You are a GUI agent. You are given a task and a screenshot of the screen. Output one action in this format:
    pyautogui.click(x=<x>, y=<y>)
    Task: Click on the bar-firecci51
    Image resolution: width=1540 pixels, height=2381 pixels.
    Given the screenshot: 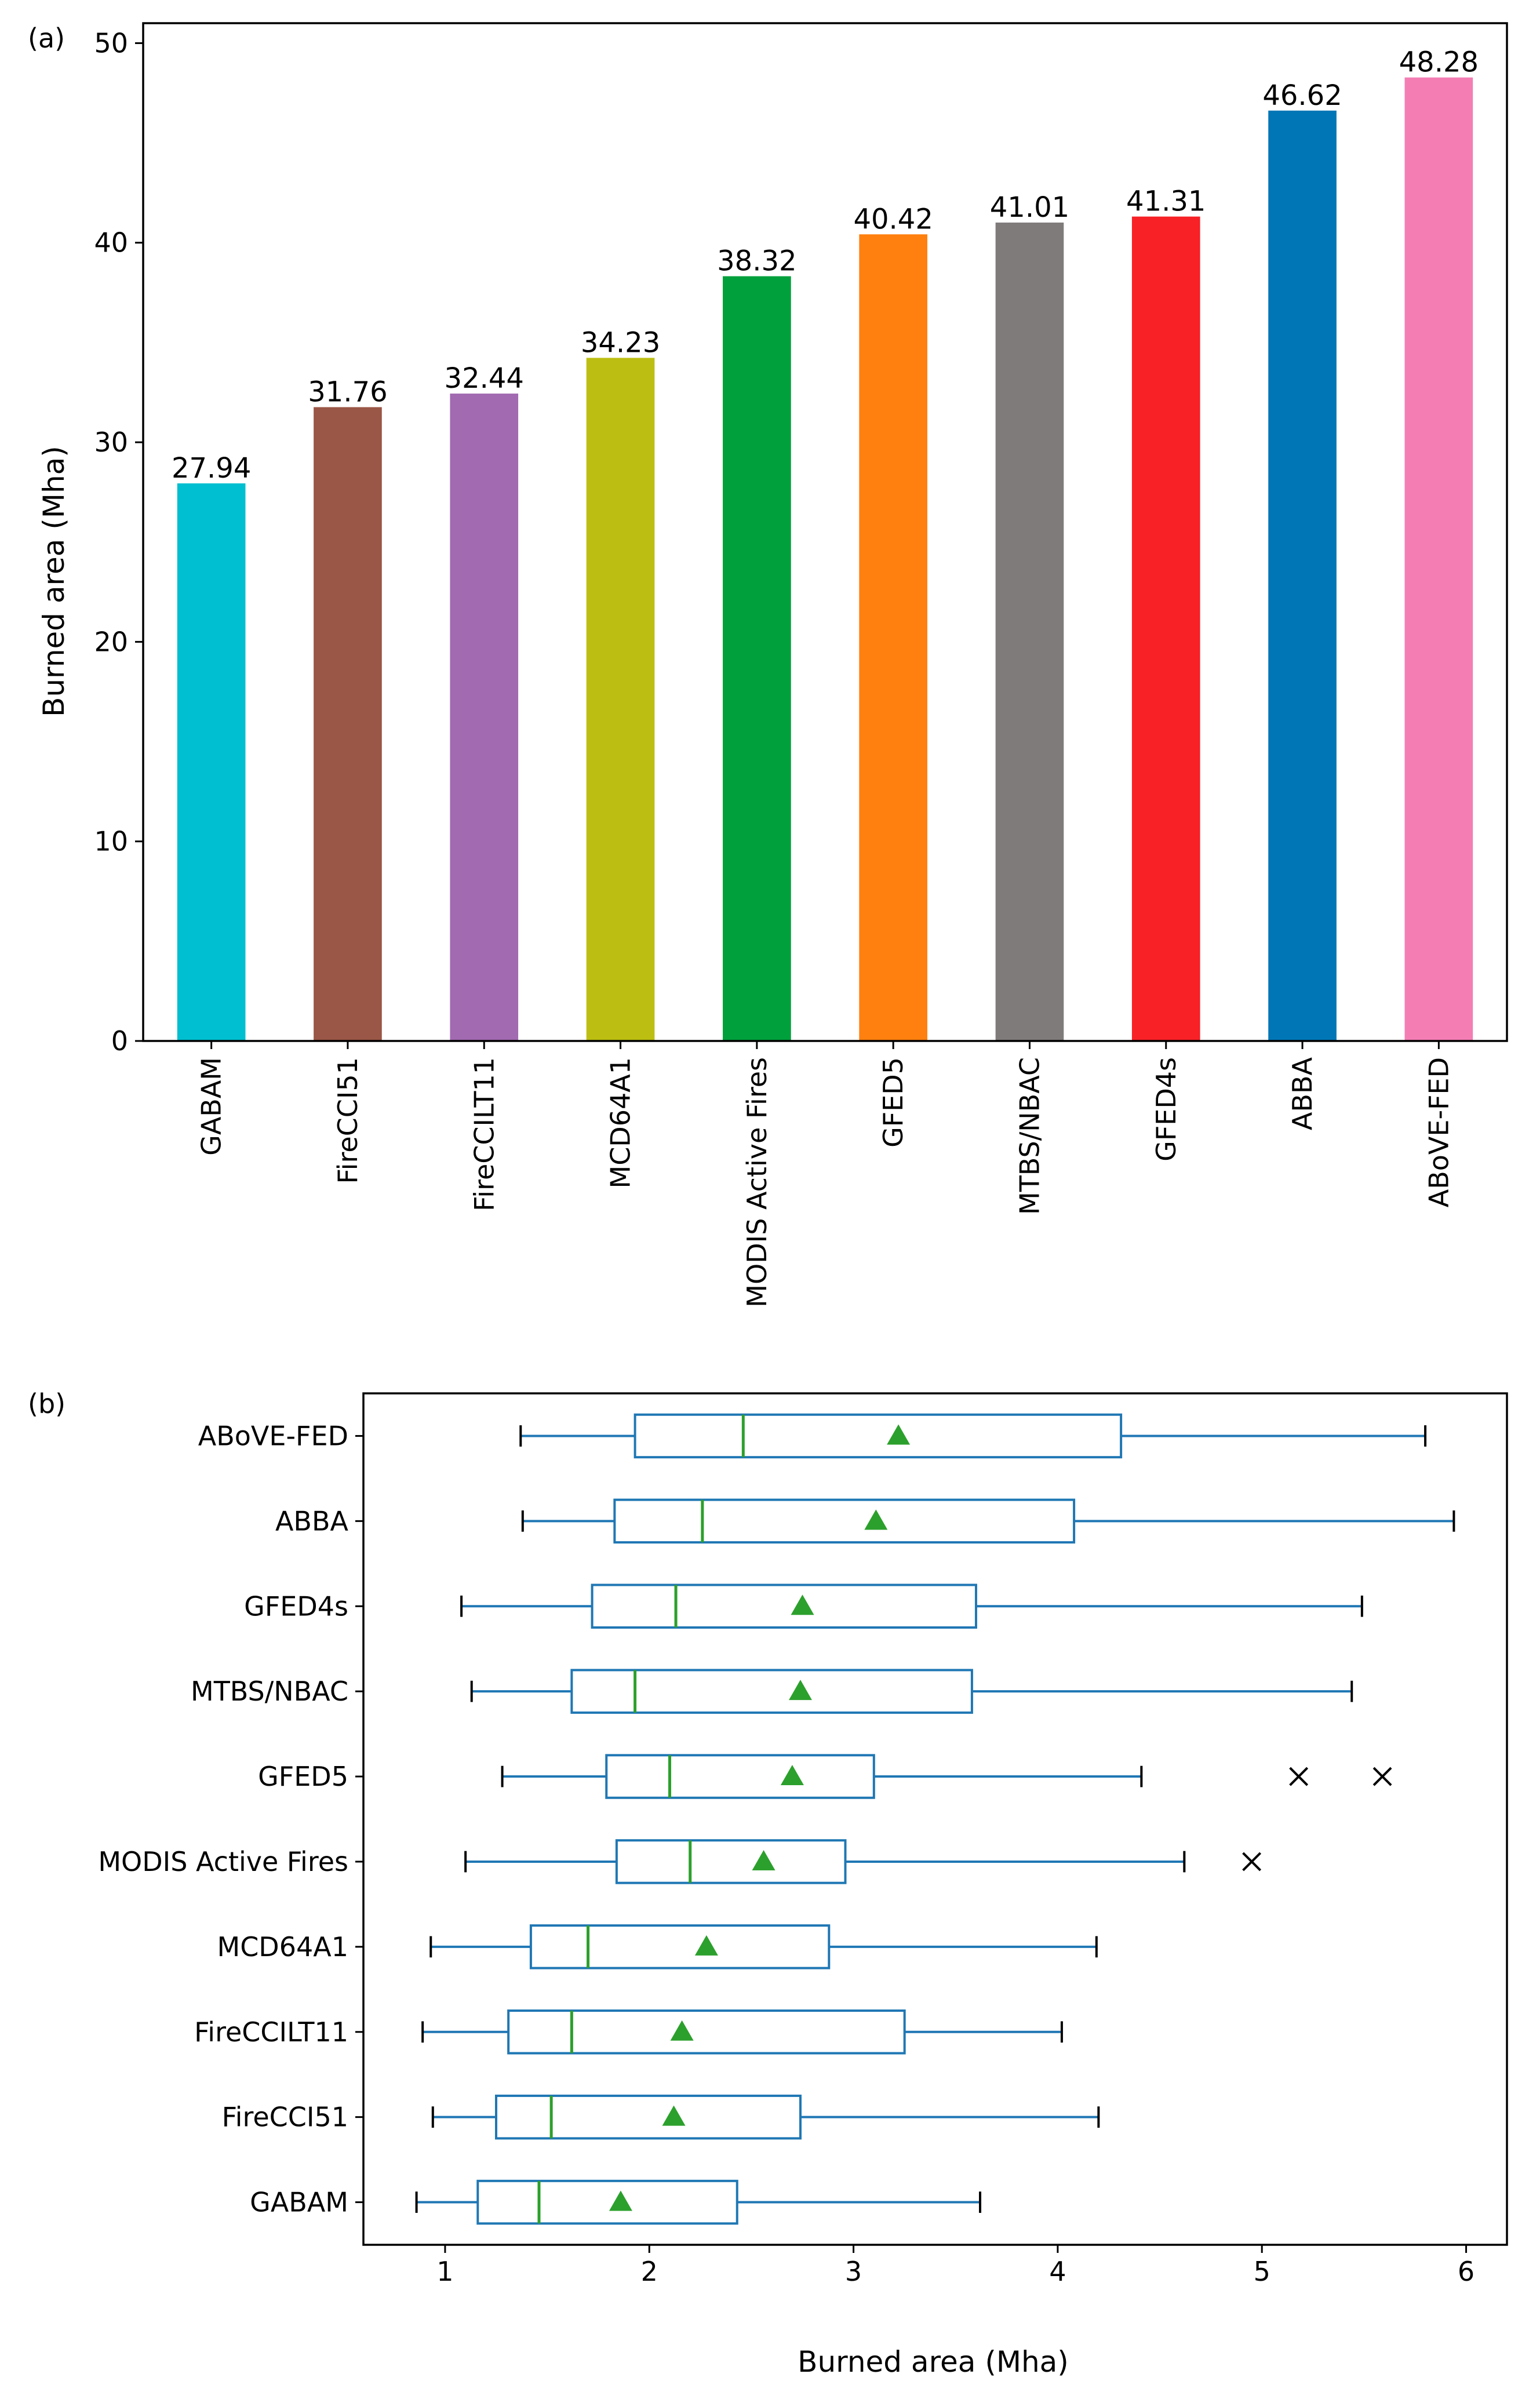 What is the action you would take?
    pyautogui.click(x=348, y=724)
    